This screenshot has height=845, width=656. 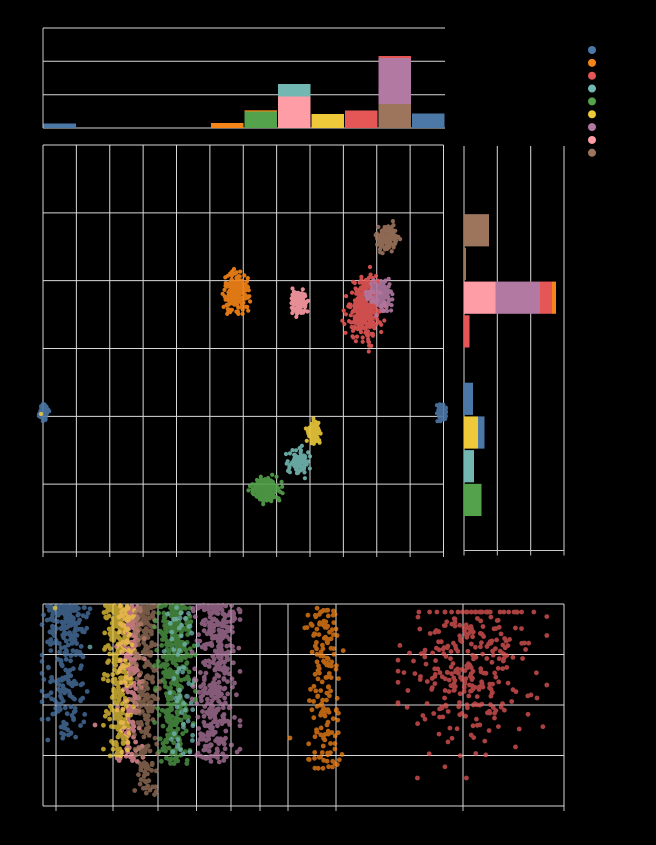 What do you see at coordinates (514, 351) in the screenshot?
I see `right-histogram-panel` at bounding box center [514, 351].